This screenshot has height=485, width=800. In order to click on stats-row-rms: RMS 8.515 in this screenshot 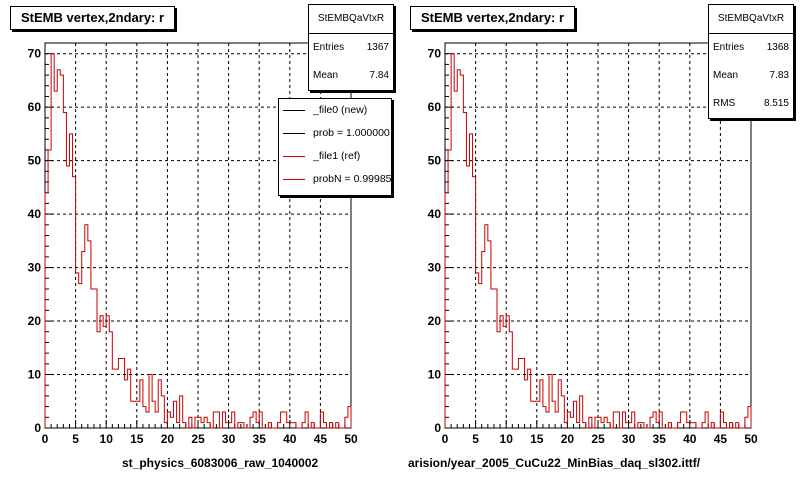, I will do `click(751, 104)`.